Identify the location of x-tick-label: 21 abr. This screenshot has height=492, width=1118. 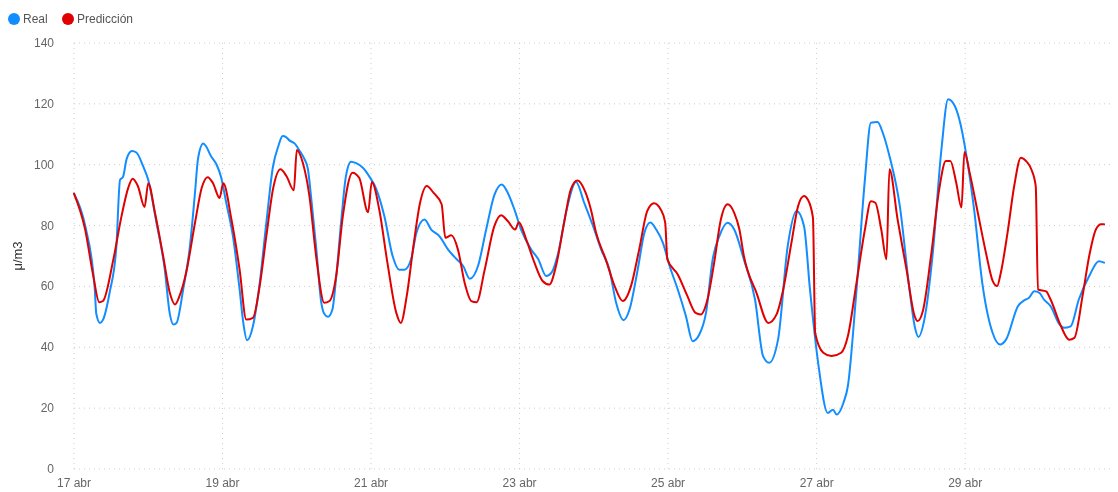
(371, 483).